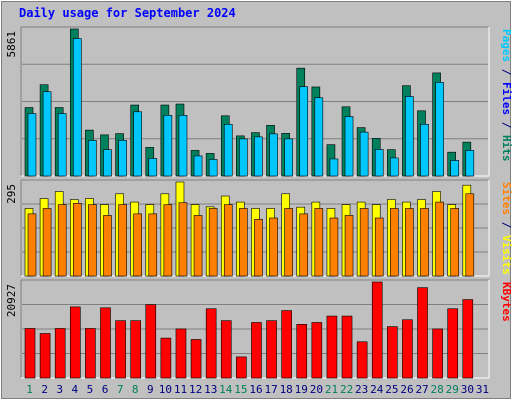  I want to click on x-axis-day-label: 14, so click(226, 389).